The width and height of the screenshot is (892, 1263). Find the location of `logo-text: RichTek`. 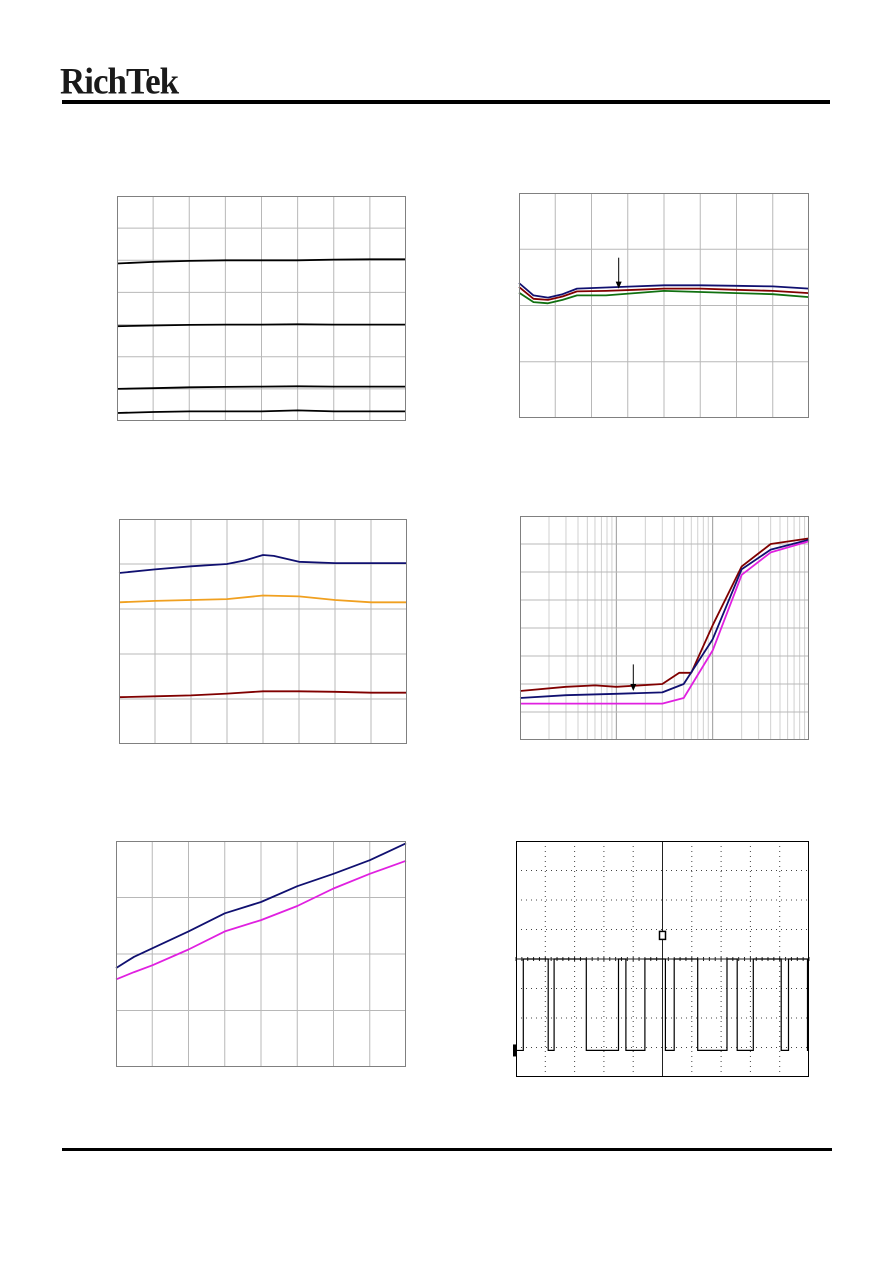

logo-text: RichTek is located at coordinates (119, 81).